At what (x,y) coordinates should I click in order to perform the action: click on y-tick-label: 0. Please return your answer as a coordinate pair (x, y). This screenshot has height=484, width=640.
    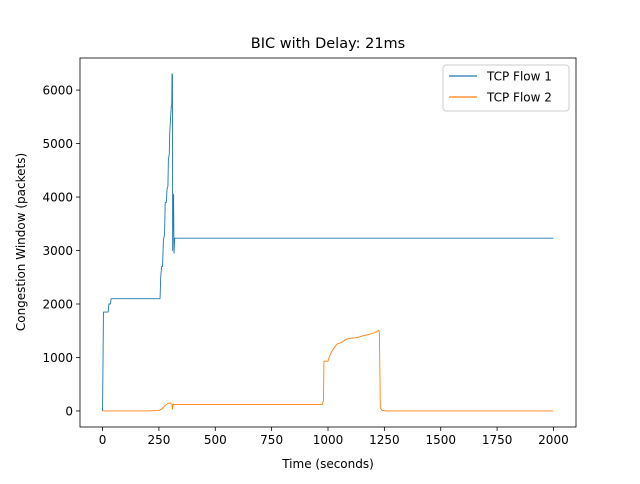
    Looking at the image, I should click on (69, 411).